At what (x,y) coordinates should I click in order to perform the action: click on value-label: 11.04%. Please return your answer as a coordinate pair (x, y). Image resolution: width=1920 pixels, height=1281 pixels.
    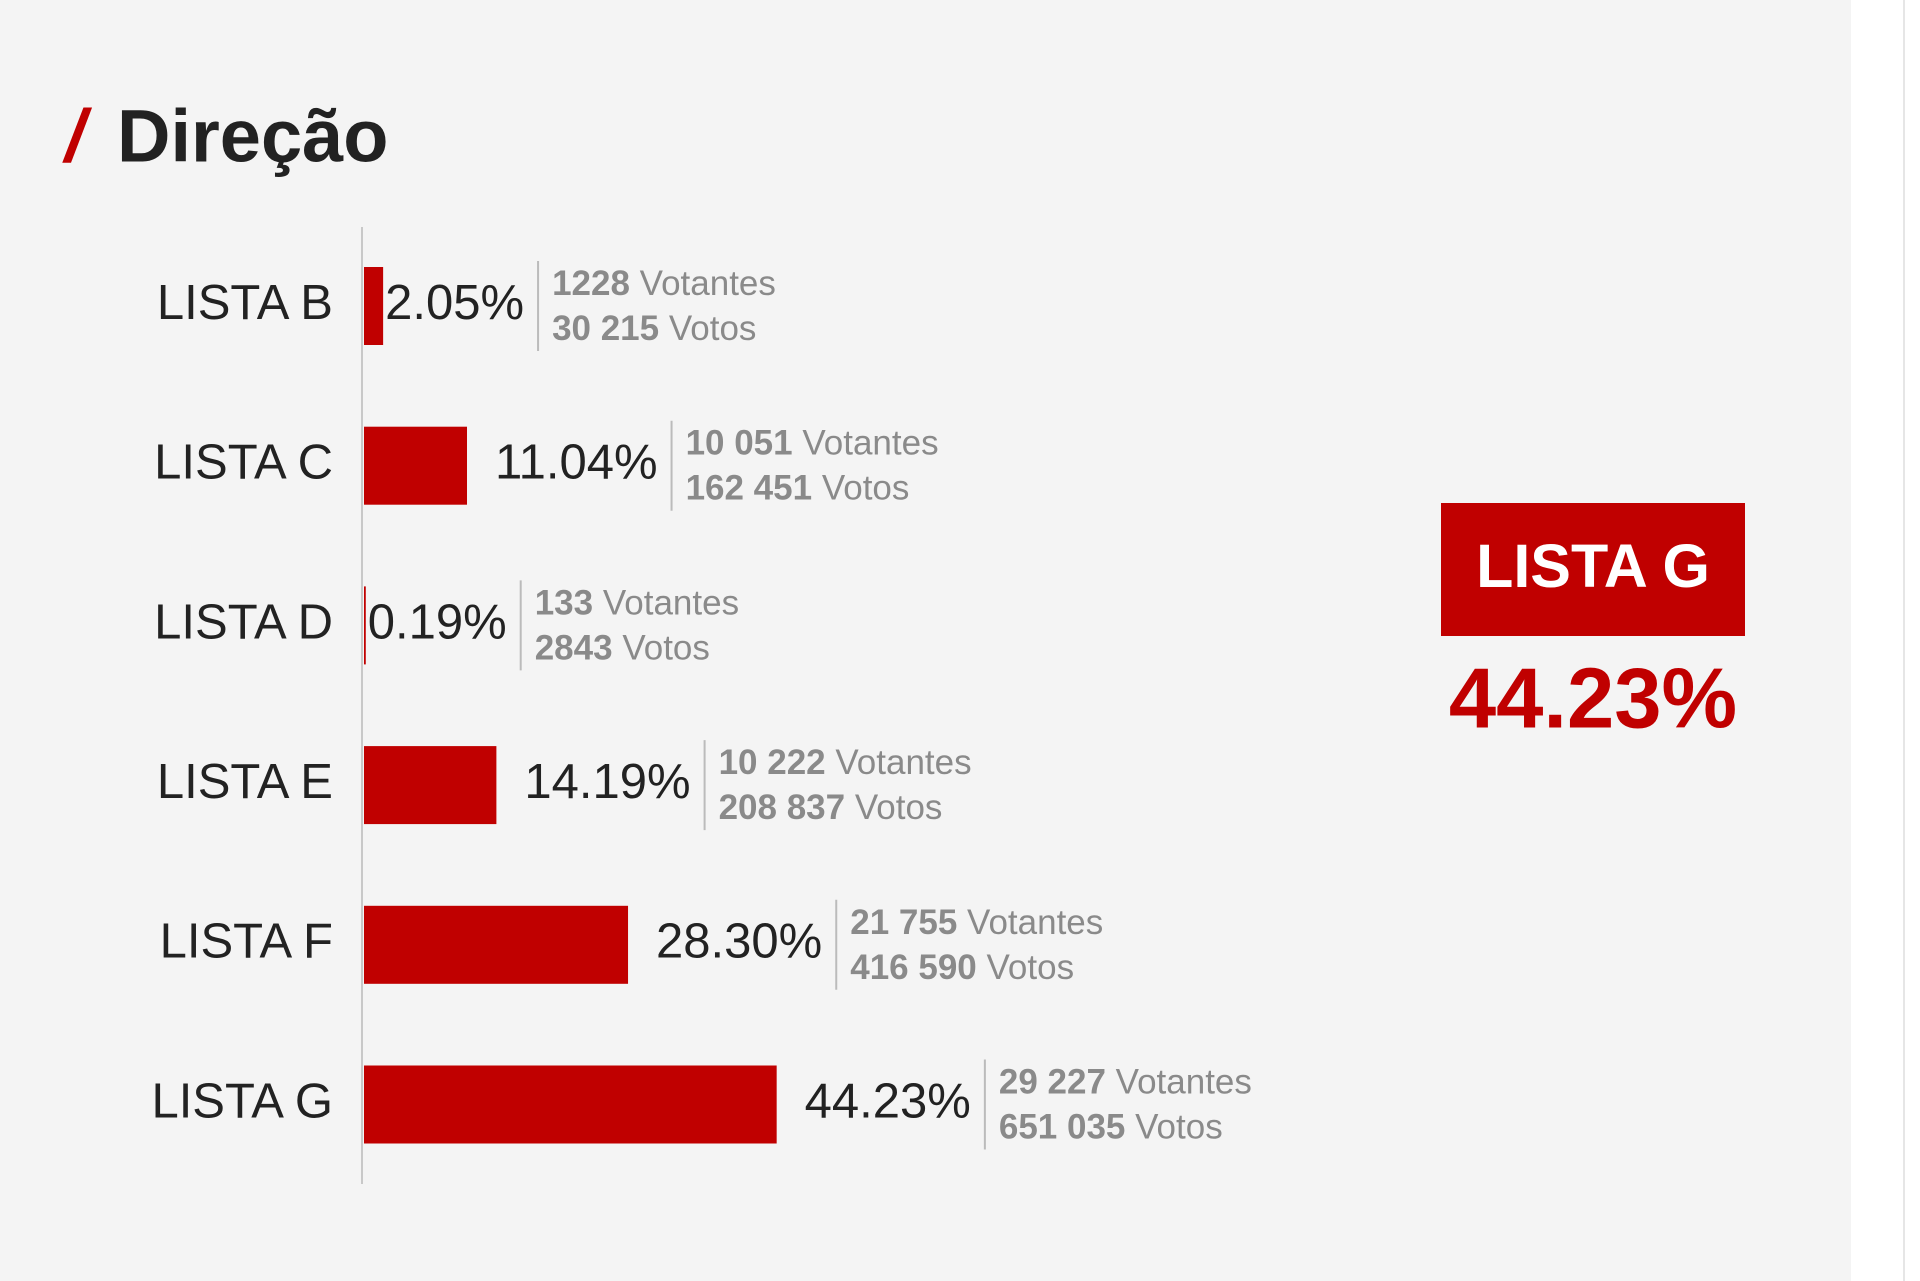
    Looking at the image, I should click on (576, 463).